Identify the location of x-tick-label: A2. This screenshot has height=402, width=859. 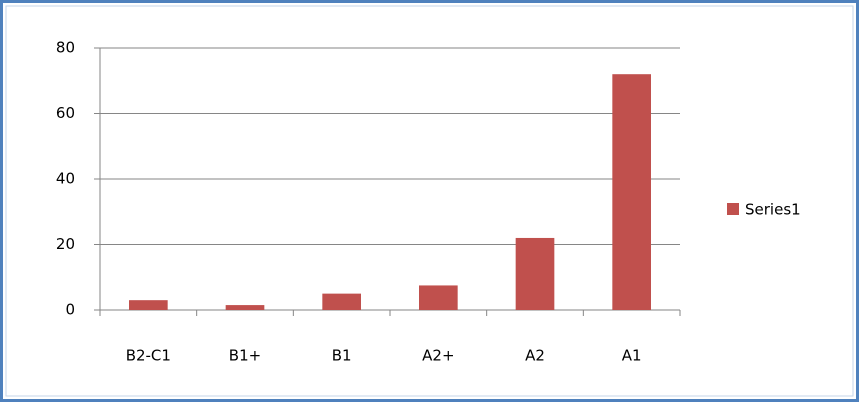
(535, 356).